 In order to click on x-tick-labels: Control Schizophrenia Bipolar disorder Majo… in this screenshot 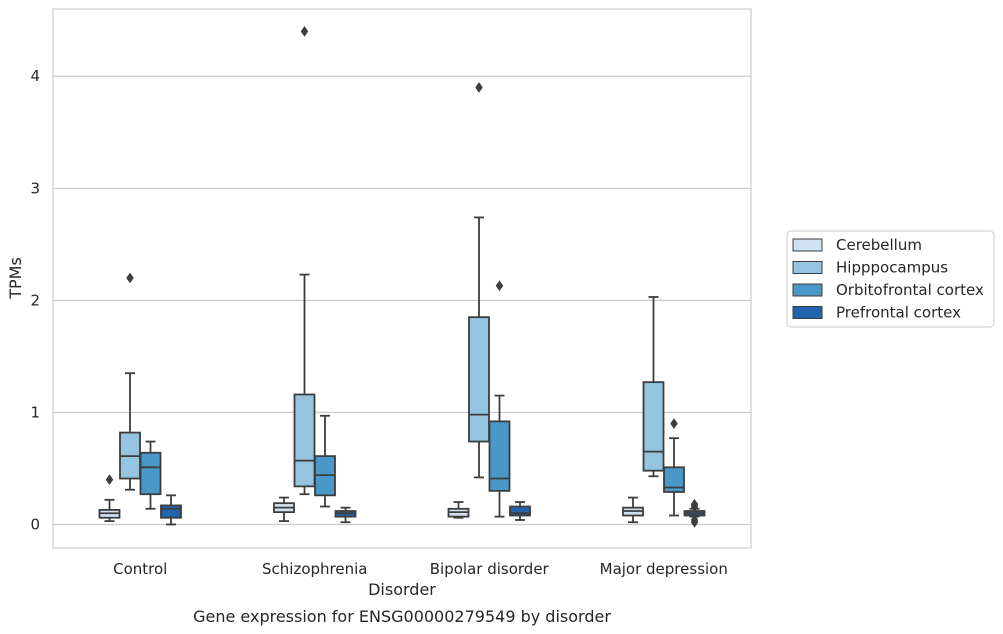, I will do `click(420, 569)`.